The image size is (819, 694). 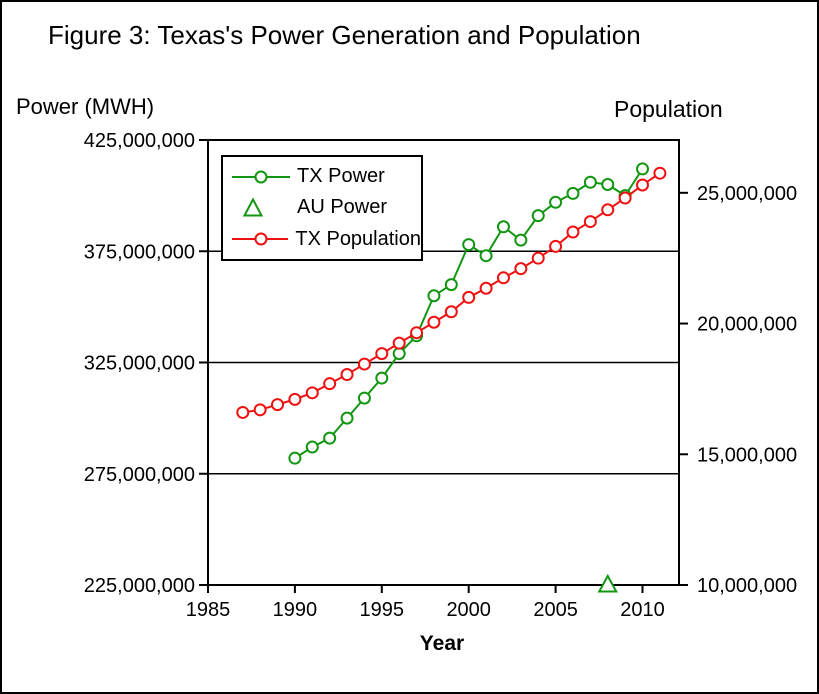 What do you see at coordinates (139, 364) in the screenshot?
I see `left-axis-tick-label: 325,000,000` at bounding box center [139, 364].